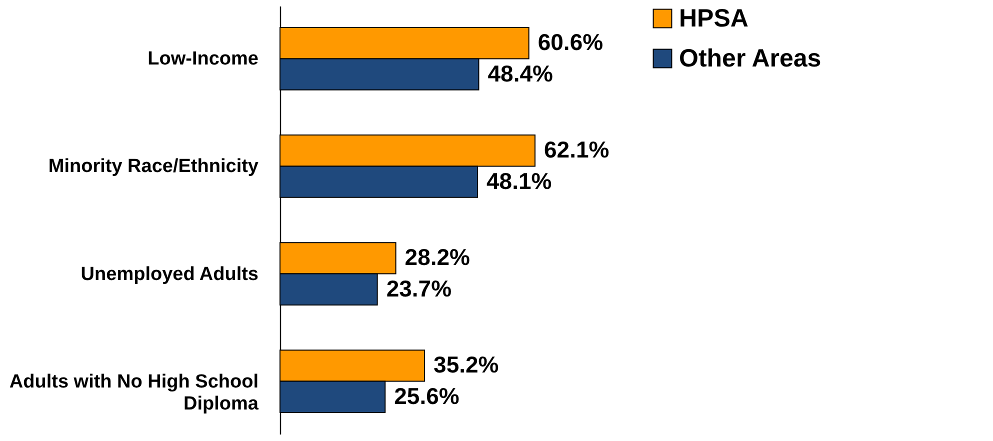 This screenshot has width=993, height=441. Describe the element at coordinates (427, 395) in the screenshot. I see `data-label: 25.6%` at that location.